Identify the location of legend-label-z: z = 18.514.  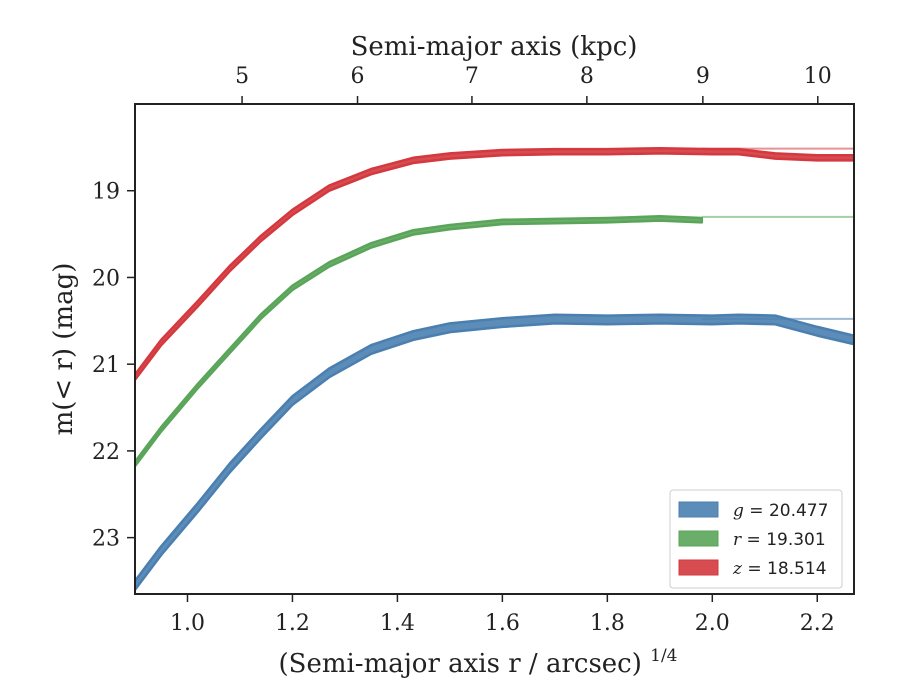
(779, 569).